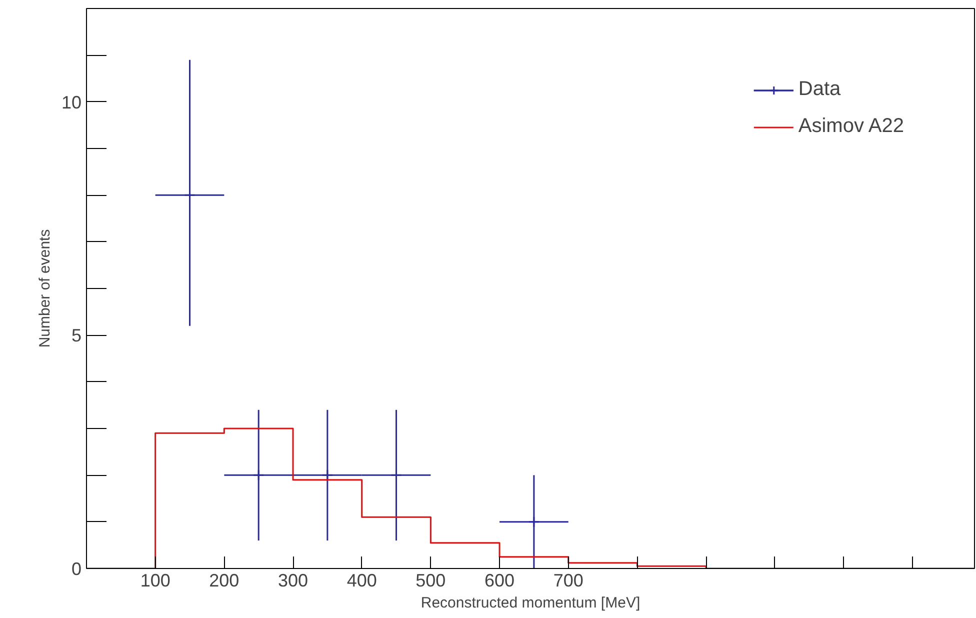 The width and height of the screenshot is (976, 618). What do you see at coordinates (819, 89) in the screenshot?
I see `legend-label: Data` at bounding box center [819, 89].